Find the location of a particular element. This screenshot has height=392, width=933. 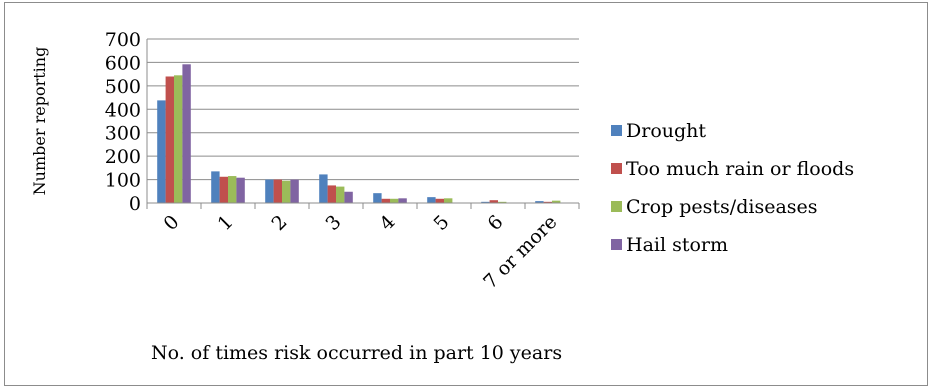

y-tick-label: 700 is located at coordinates (123, 40).